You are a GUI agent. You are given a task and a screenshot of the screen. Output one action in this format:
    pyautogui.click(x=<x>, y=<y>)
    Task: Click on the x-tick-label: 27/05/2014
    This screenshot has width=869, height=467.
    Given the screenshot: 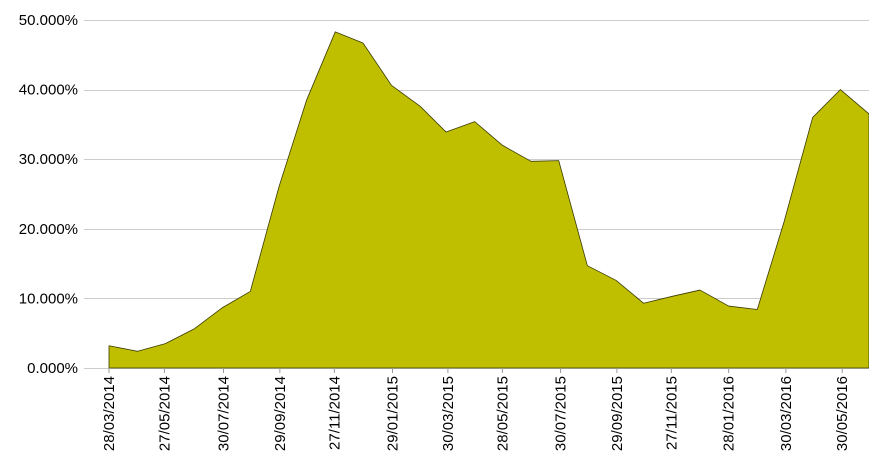 What is the action you would take?
    pyautogui.click(x=164, y=413)
    